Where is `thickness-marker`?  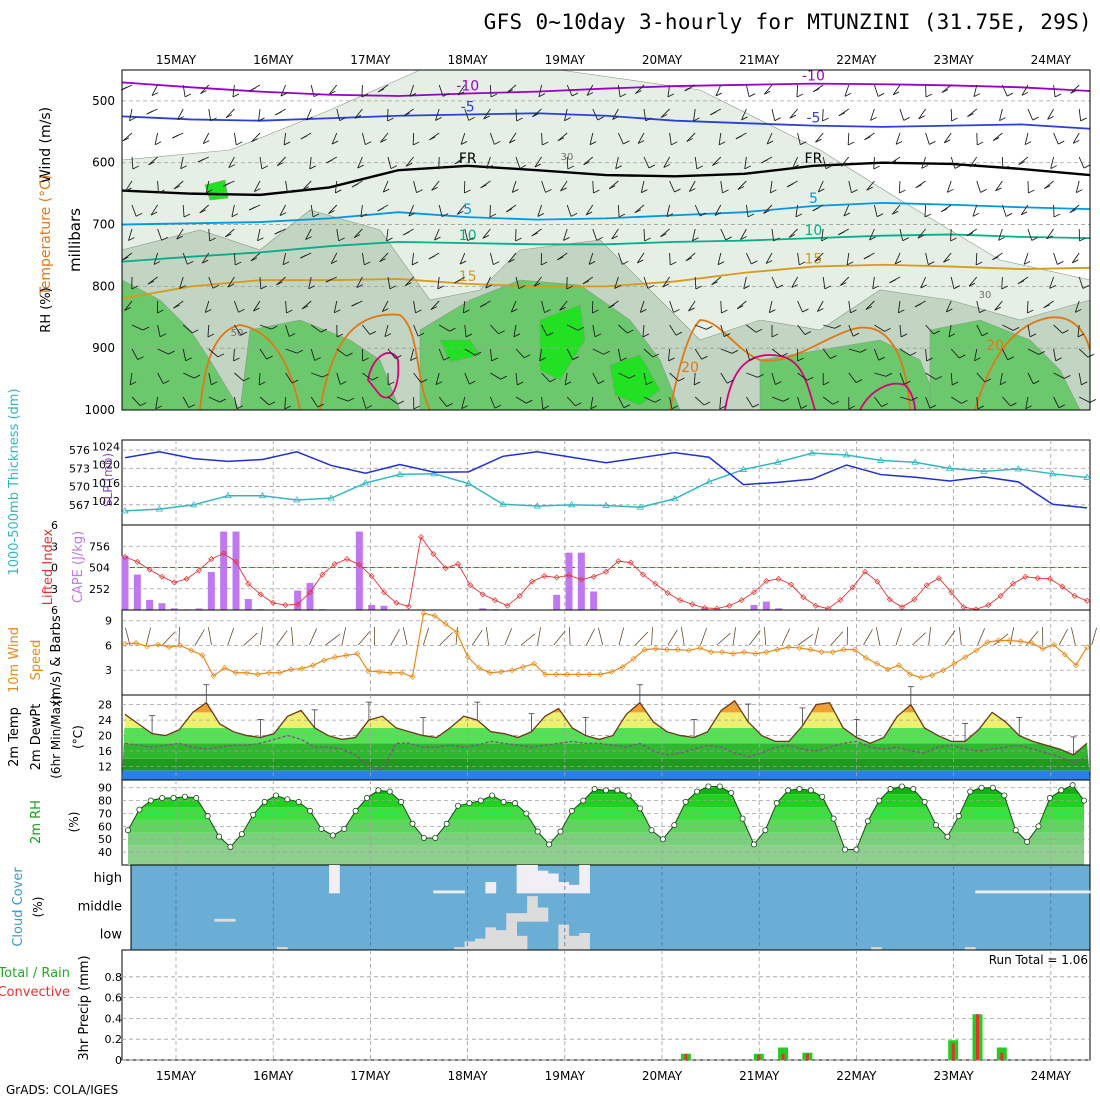
thickness-marker is located at coordinates (228, 495).